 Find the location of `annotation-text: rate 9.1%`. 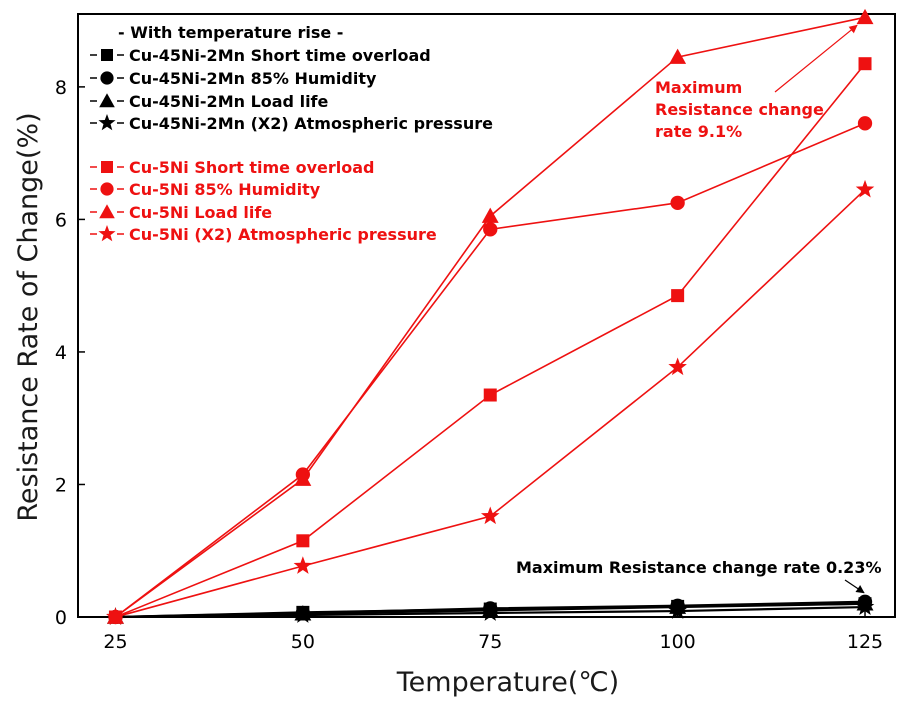

annotation-text: rate 9.1% is located at coordinates (698, 131).